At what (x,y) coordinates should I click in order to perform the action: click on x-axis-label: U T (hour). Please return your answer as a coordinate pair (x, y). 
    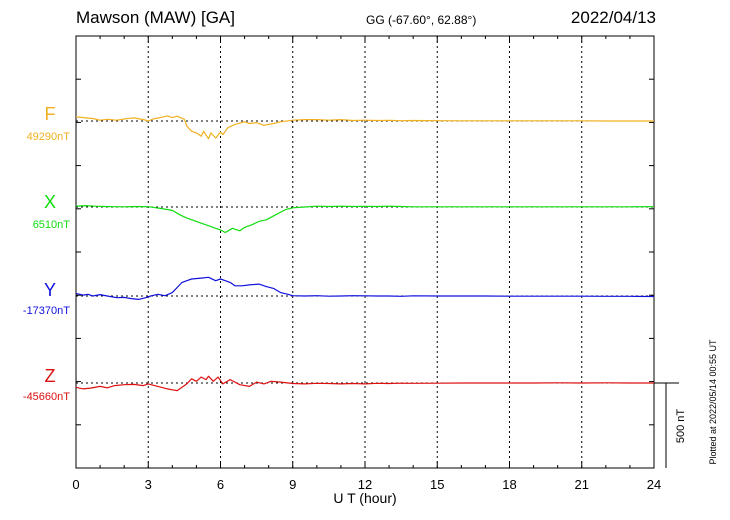
    Looking at the image, I should click on (364, 498).